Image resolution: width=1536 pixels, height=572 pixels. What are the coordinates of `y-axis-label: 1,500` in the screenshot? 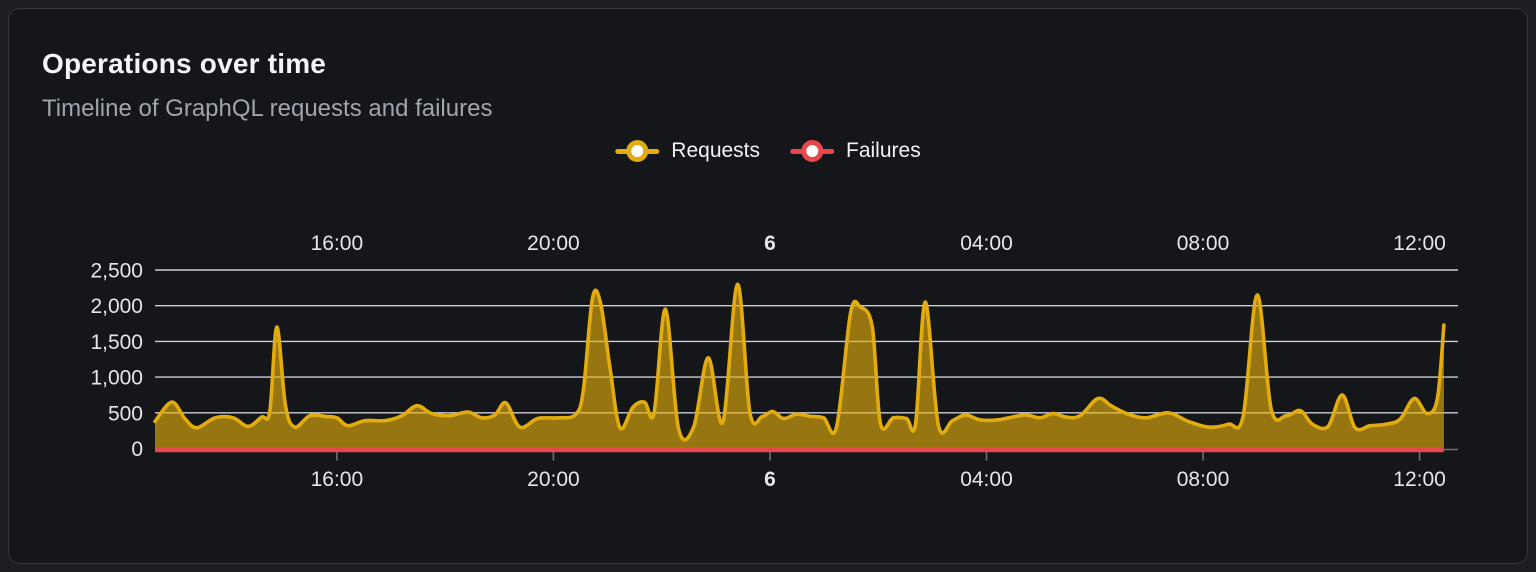 It's located at (116, 342).